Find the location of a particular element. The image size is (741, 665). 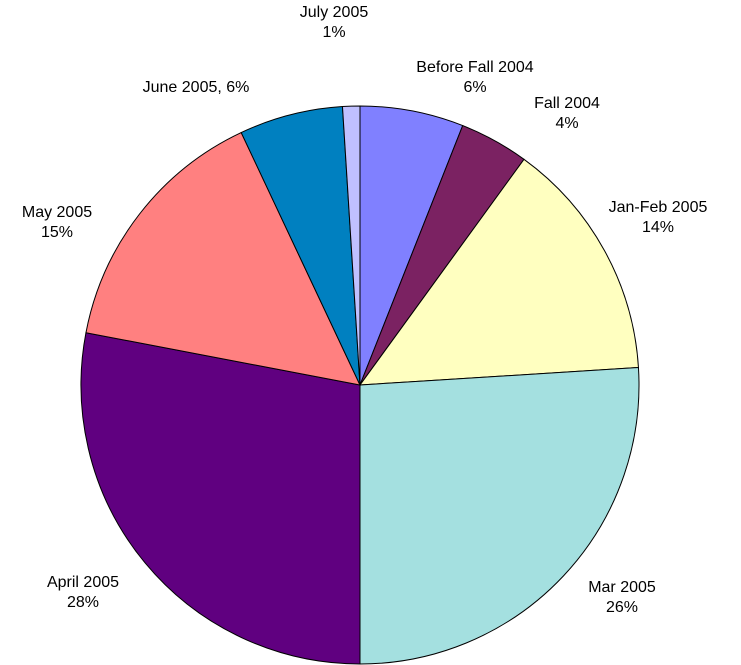

slice-name: June 2005 is located at coordinates (180, 87).